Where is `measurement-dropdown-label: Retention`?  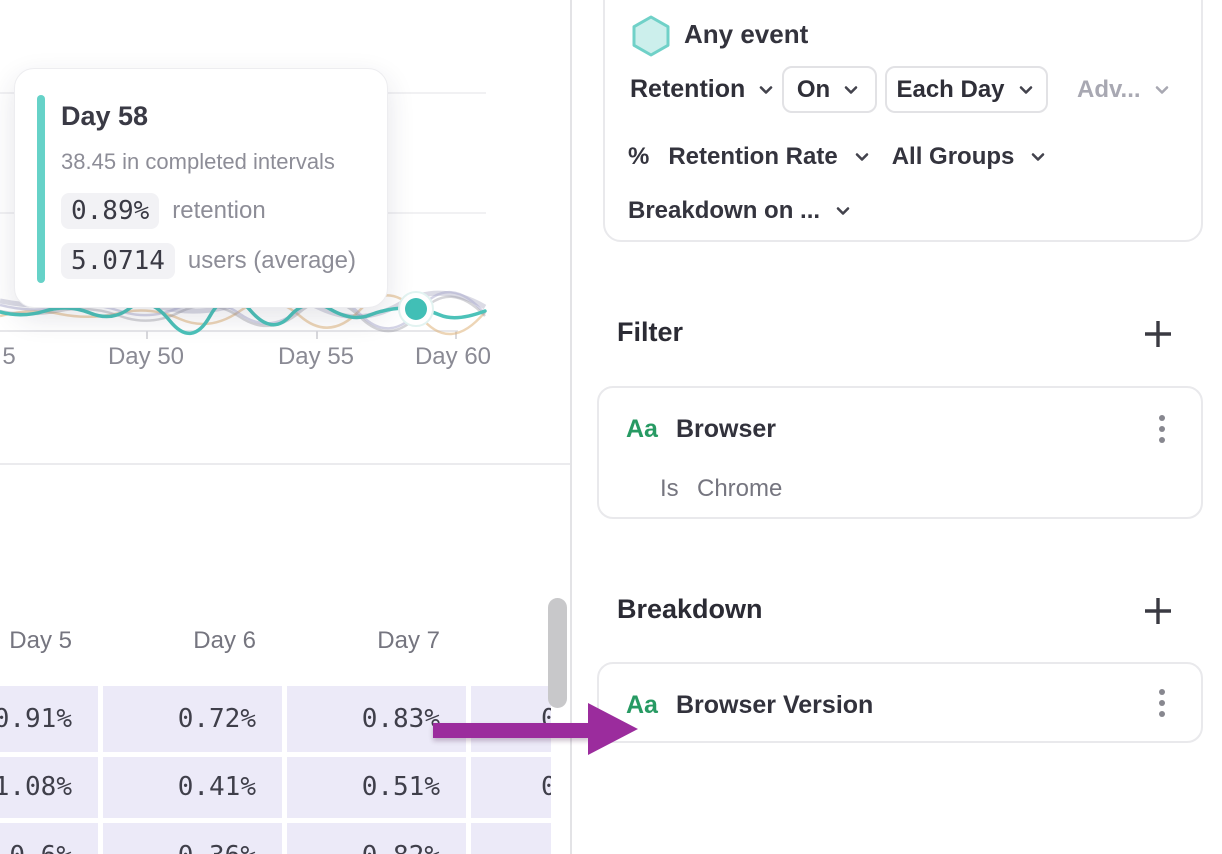 measurement-dropdown-label: Retention is located at coordinates (688, 89).